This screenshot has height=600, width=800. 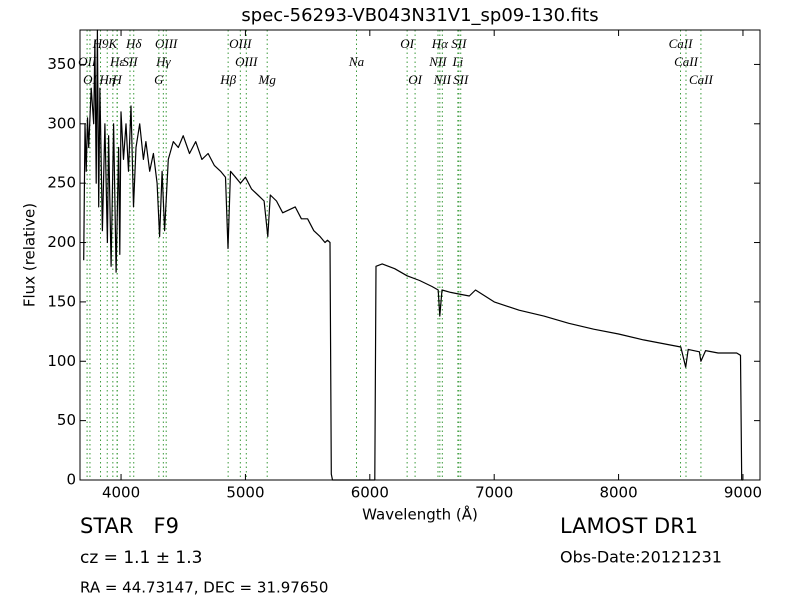 What do you see at coordinates (117, 61) in the screenshot?
I see `spectral-line-label: Hε` at bounding box center [117, 61].